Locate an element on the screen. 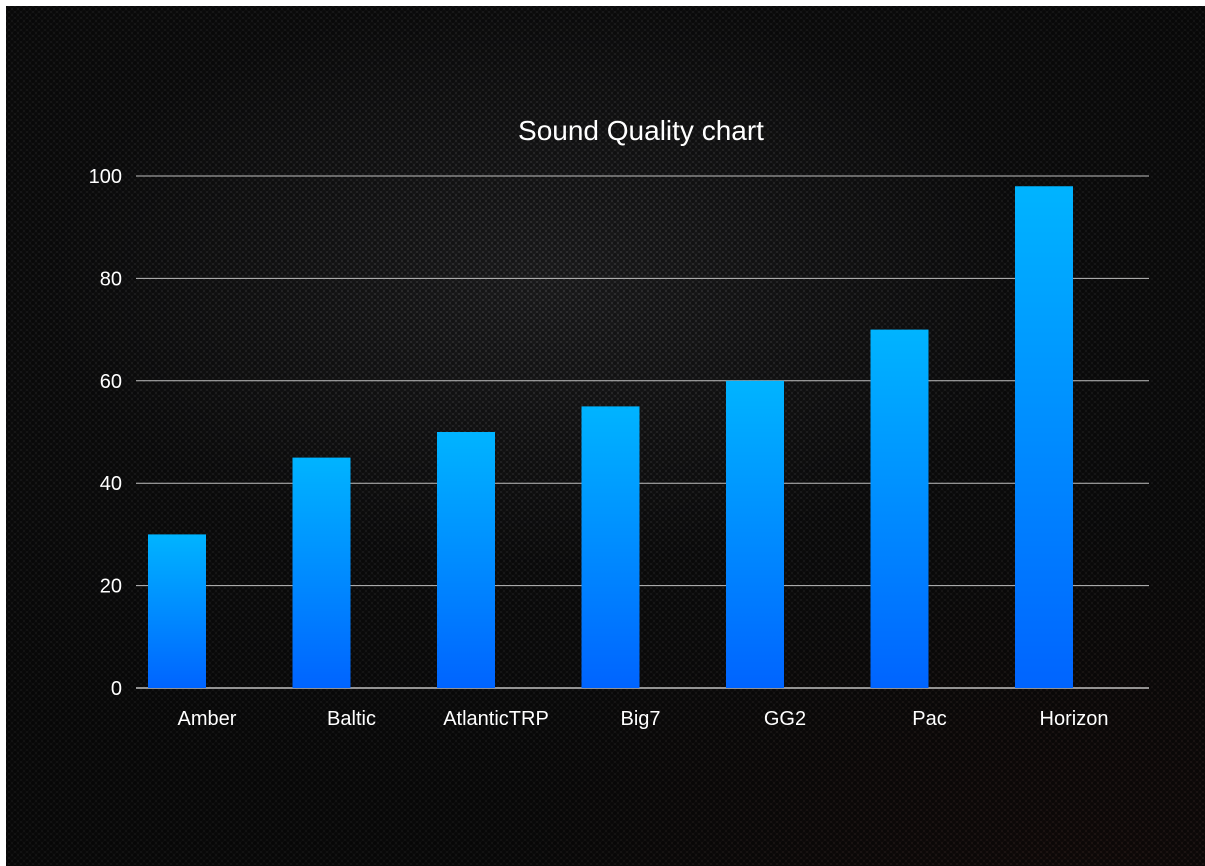 This screenshot has height=866, width=1205. x-axis-ticks: Amber Baltic AtlanticTRP Big7 GG2 Pac Horizon is located at coordinates (643, 719).